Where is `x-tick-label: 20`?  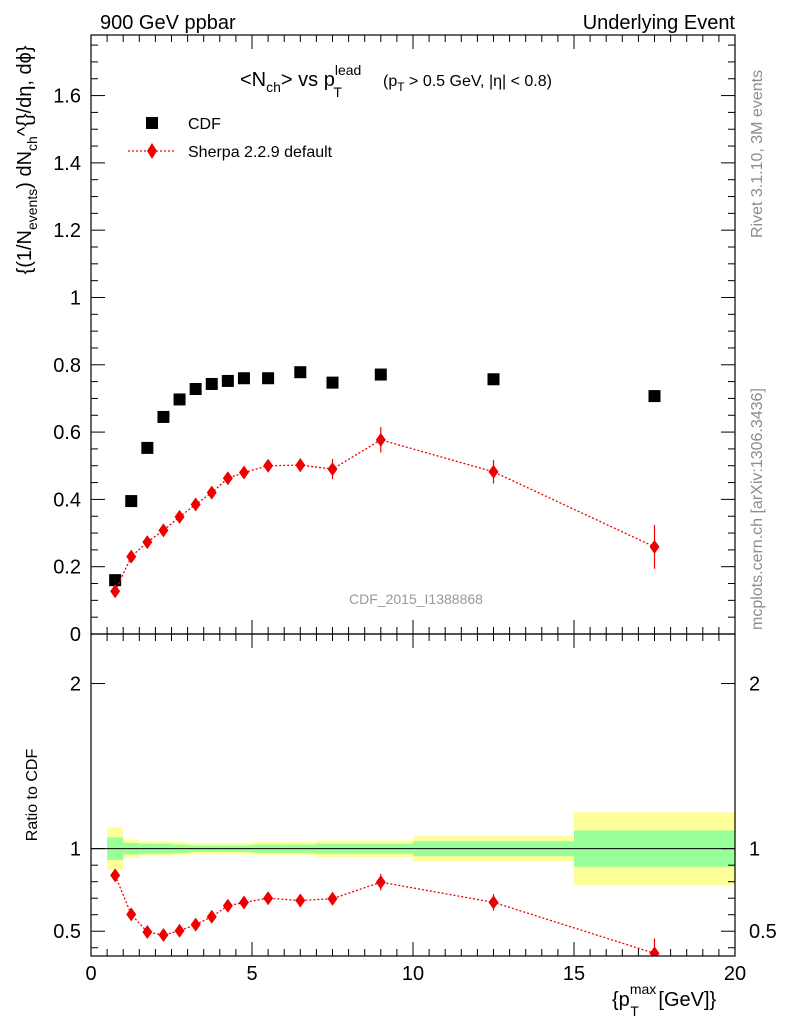 x-tick-label: 20 is located at coordinates (735, 974).